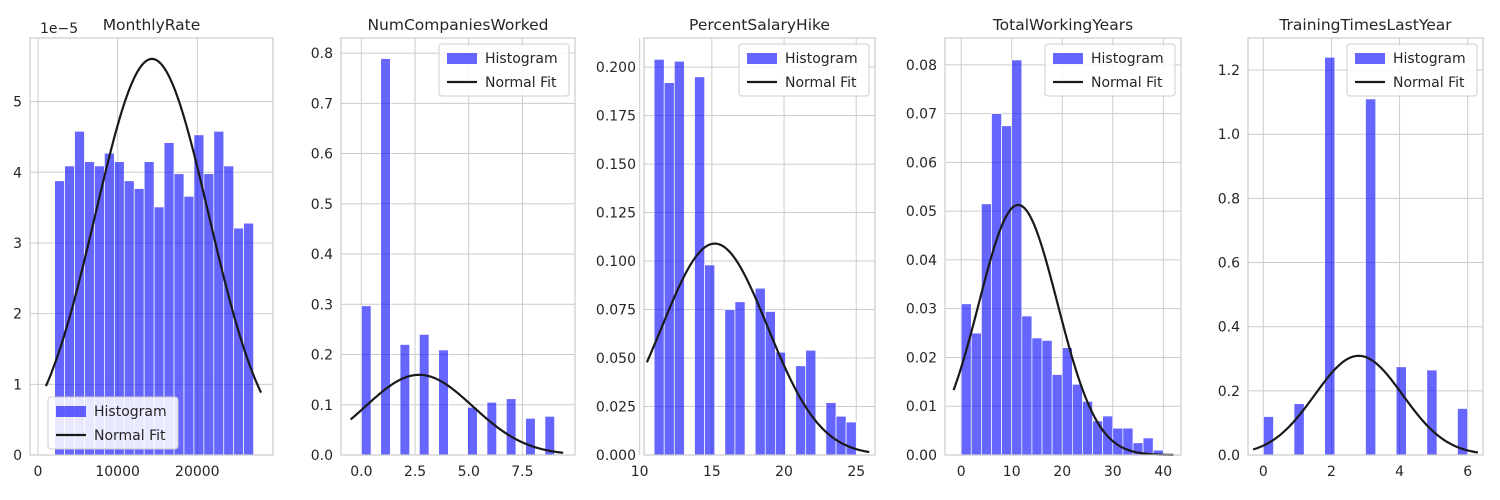  I want to click on y-tick-label: 0.100, so click(616, 262).